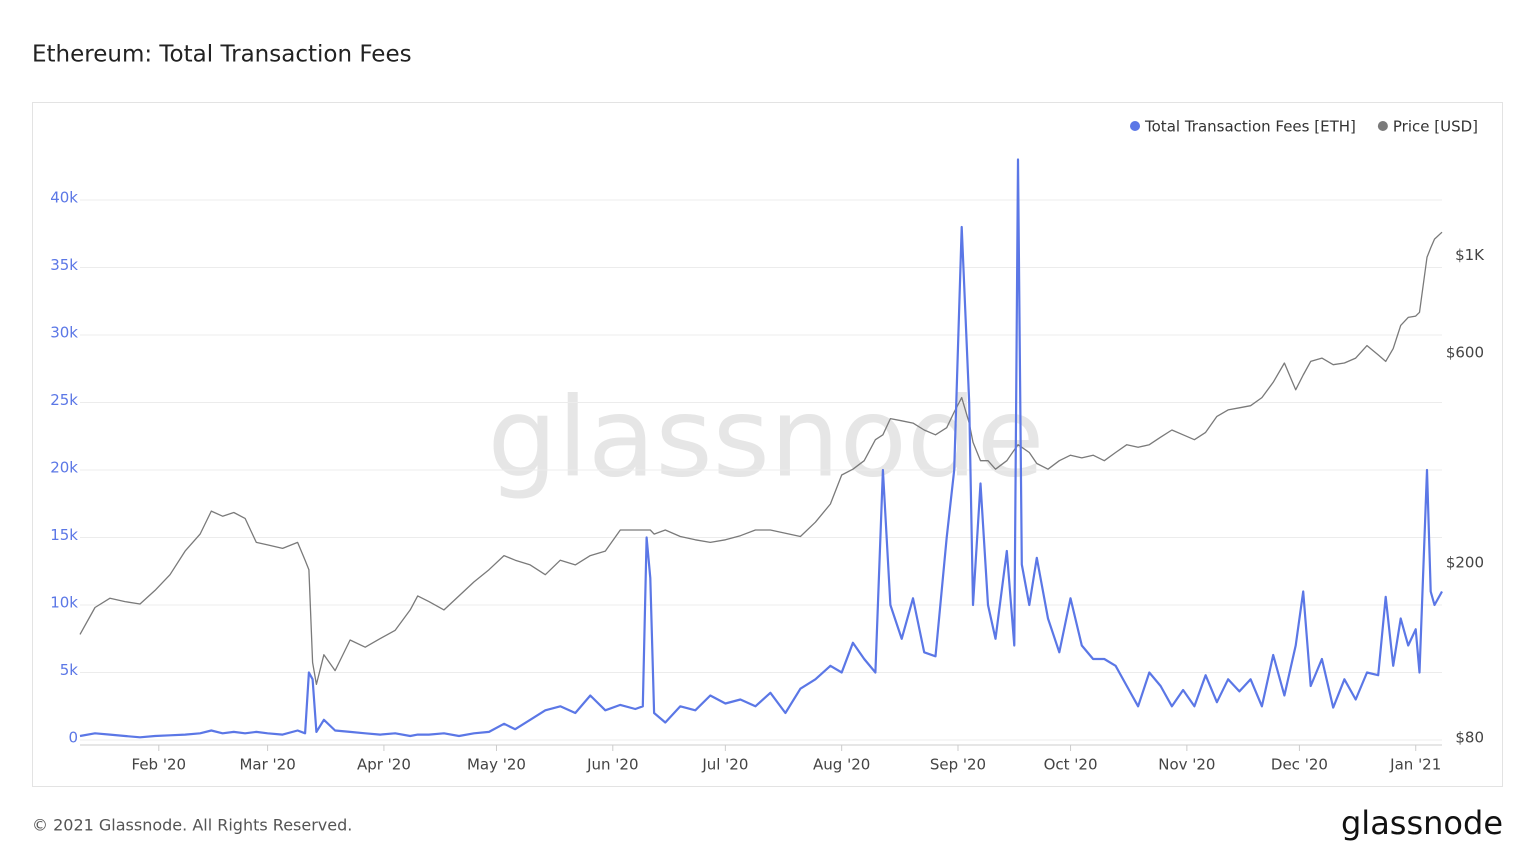 This screenshot has width=1536, height=864. I want to click on x-tick-label: Dec '20, so click(1299, 765).